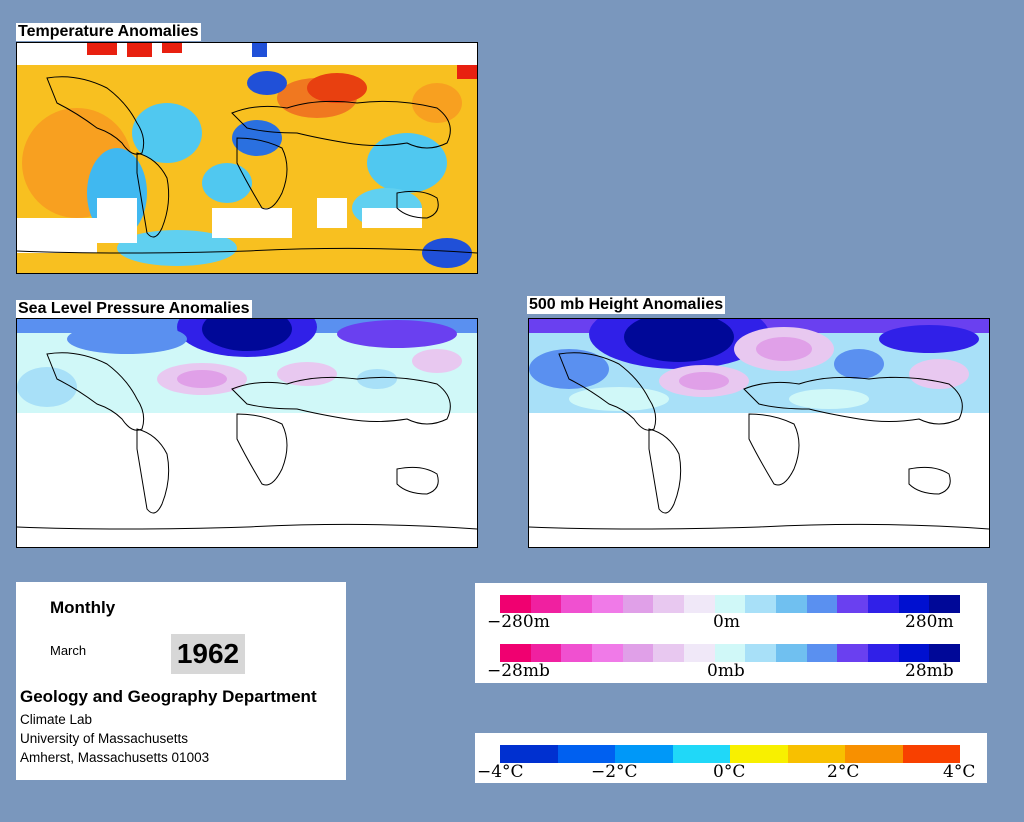  What do you see at coordinates (115, 757) in the screenshot?
I see `address: Amherst, Massachusetts 01003` at bounding box center [115, 757].